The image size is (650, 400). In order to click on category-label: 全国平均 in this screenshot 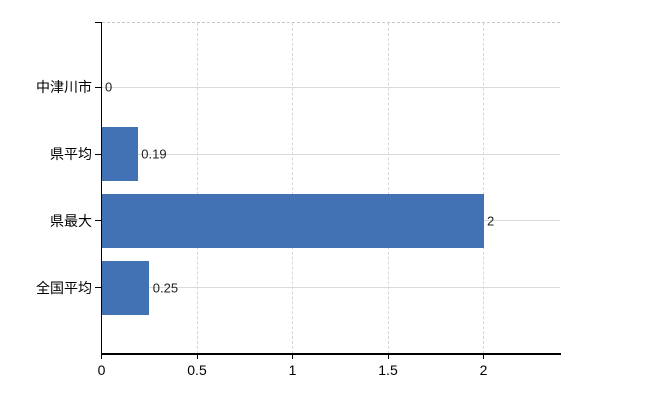, I will do `click(64, 287)`.